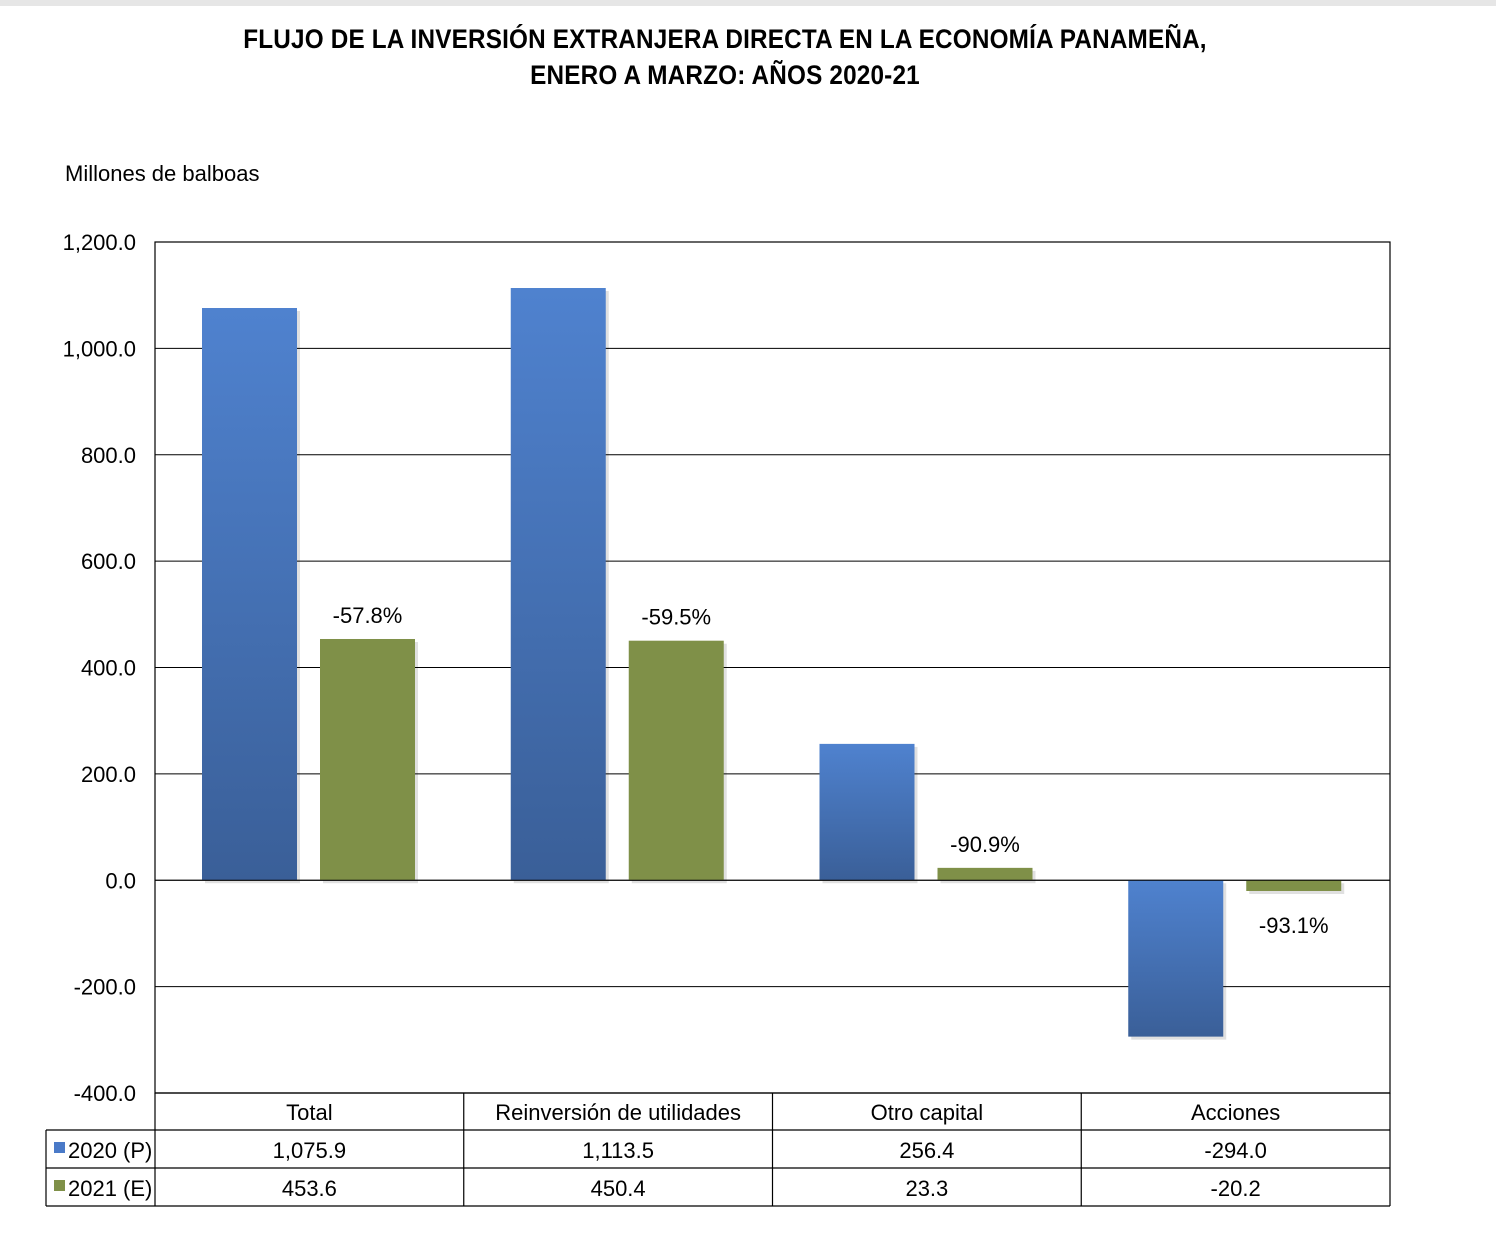  What do you see at coordinates (309, 1150) in the screenshot?
I see `table-value: 1,075.9` at bounding box center [309, 1150].